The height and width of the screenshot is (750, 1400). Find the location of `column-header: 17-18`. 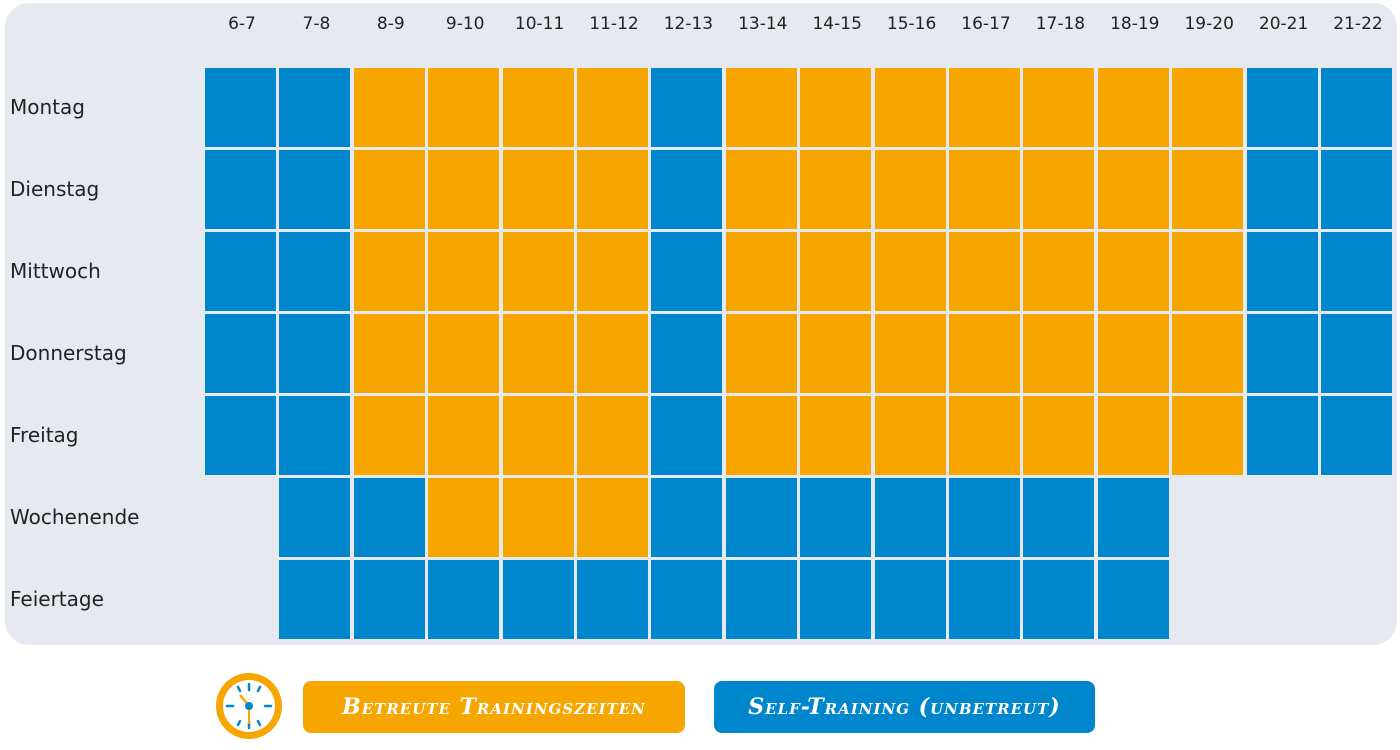

column-header: 17-18 is located at coordinates (1060, 24).